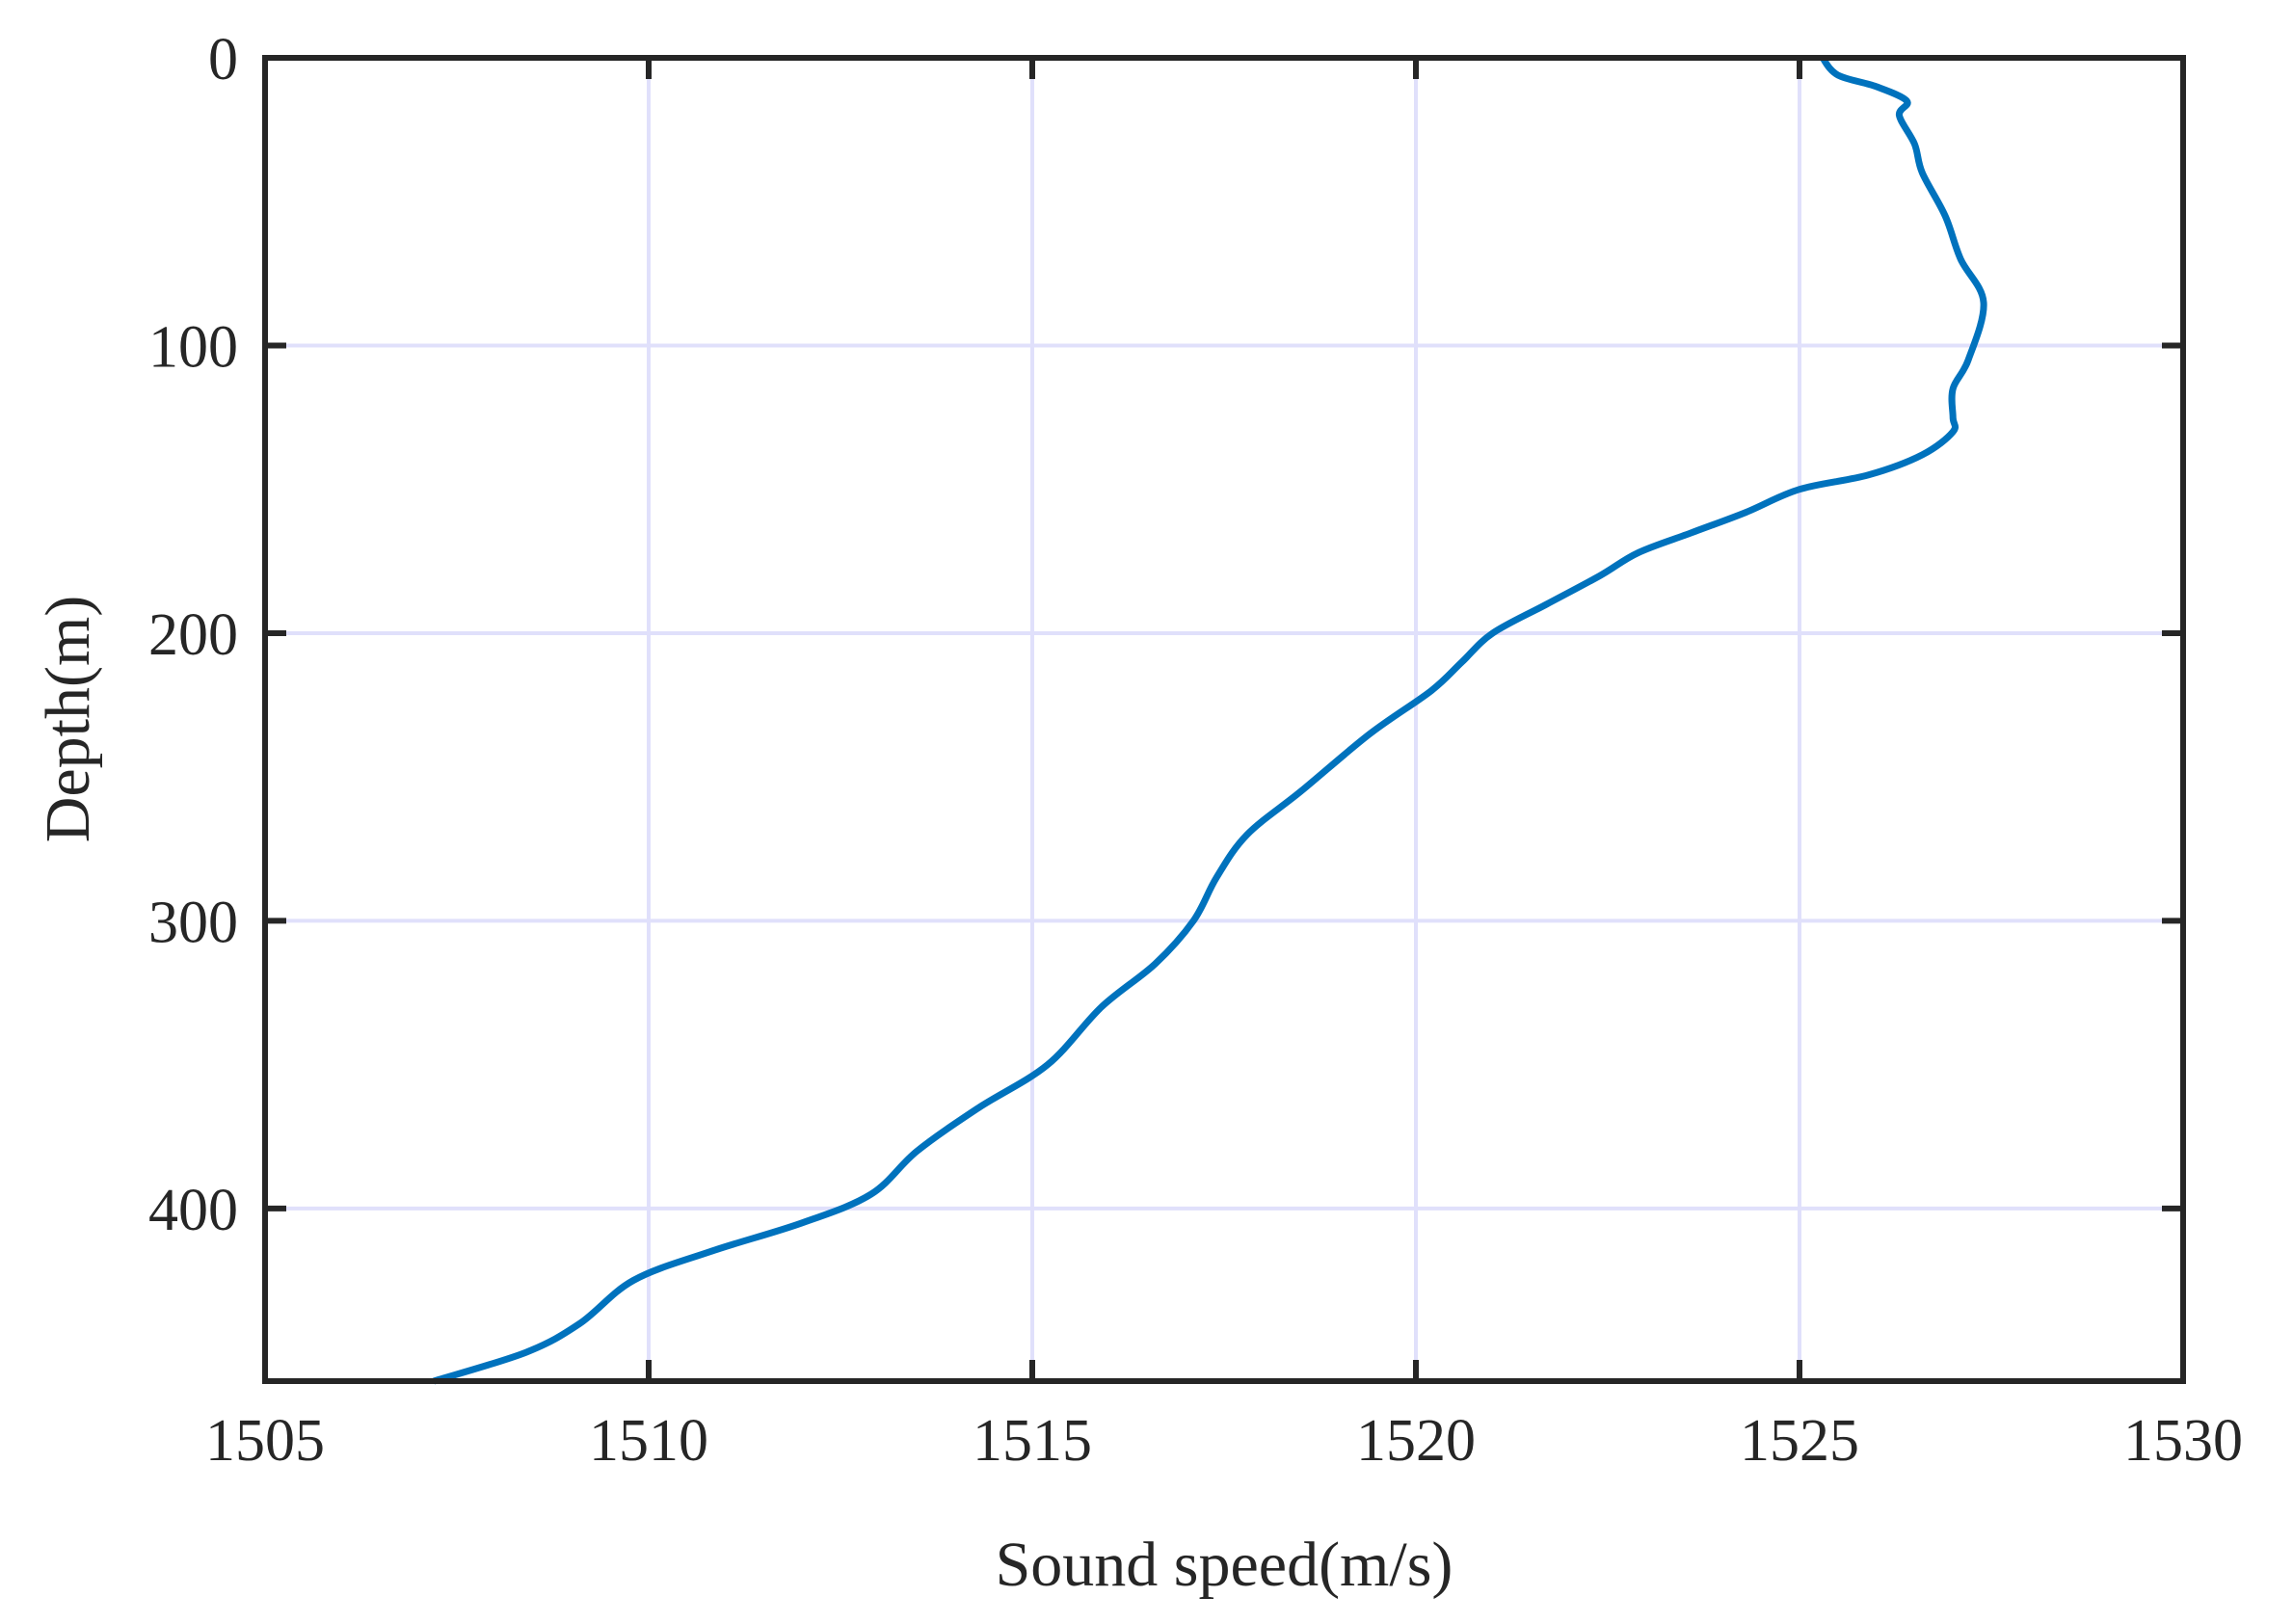  Describe the element at coordinates (2183, 1441) in the screenshot. I see `x-tick-label: 1530` at that location.